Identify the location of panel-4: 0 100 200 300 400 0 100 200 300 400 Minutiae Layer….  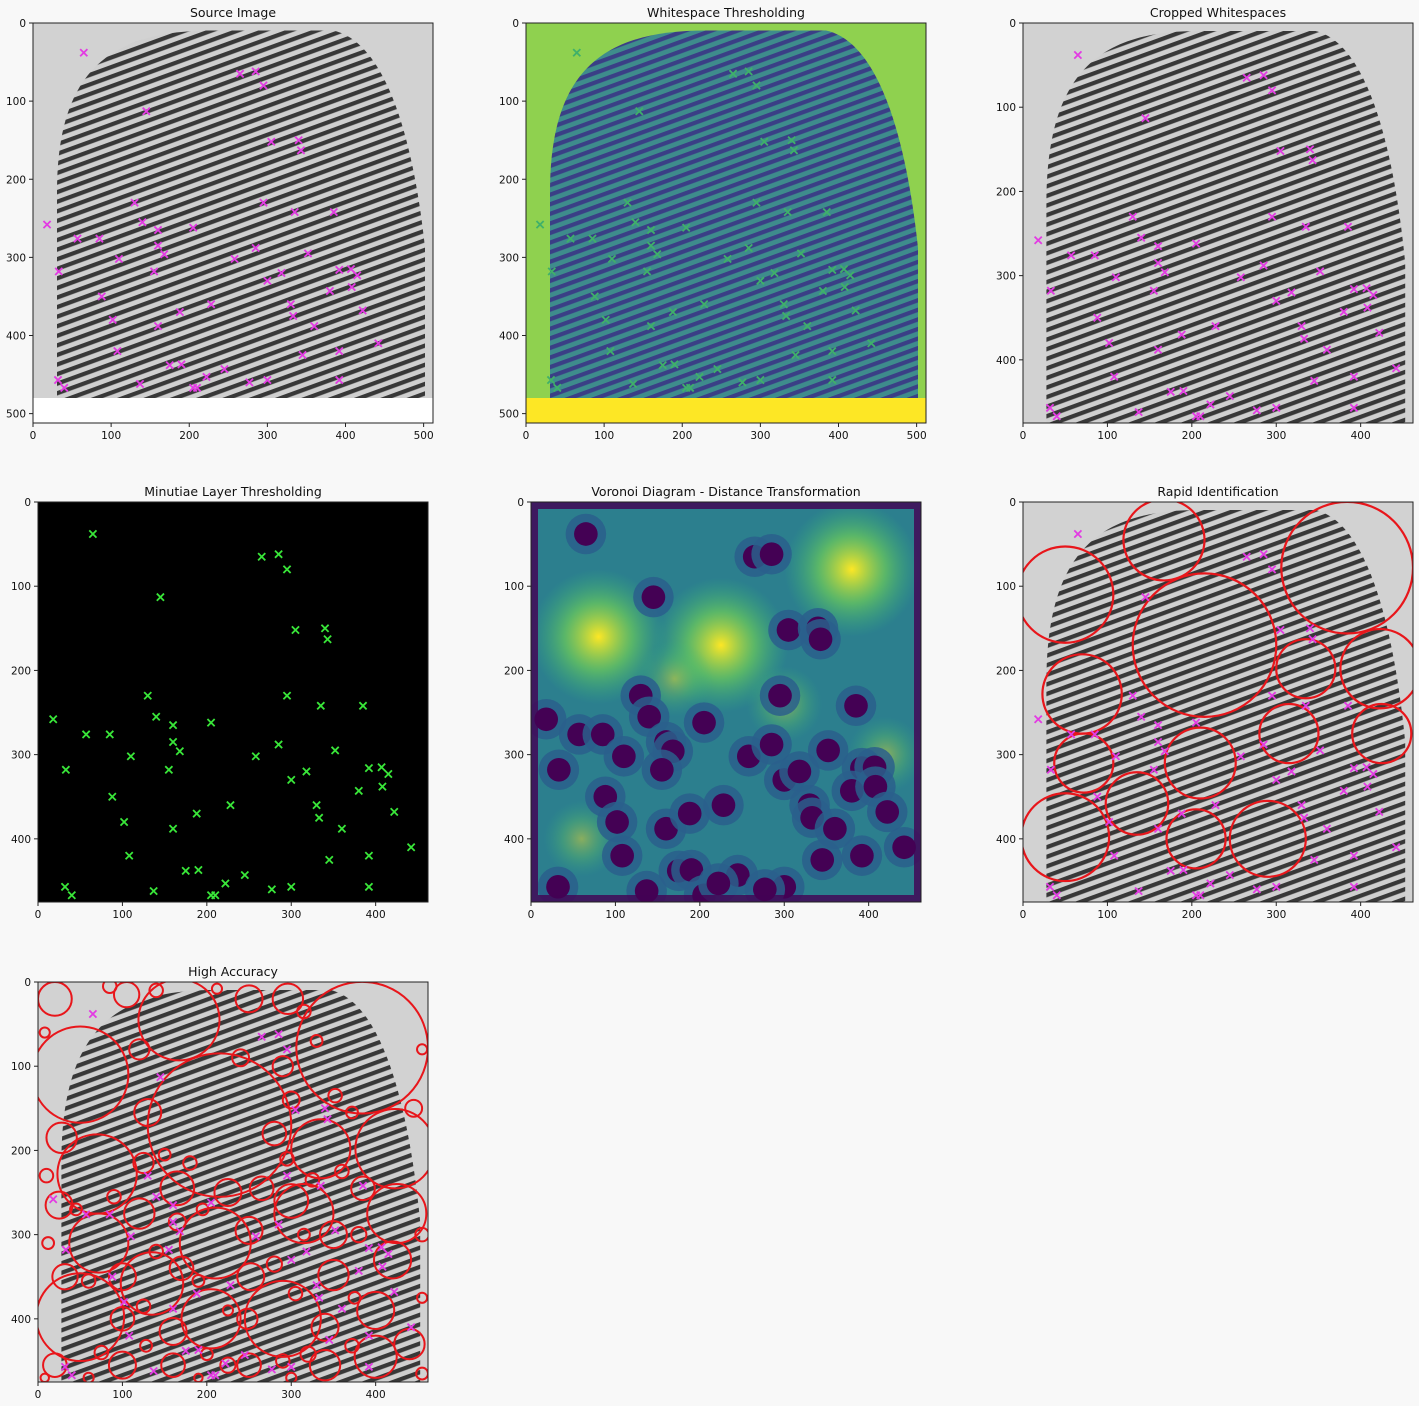
(220, 702).